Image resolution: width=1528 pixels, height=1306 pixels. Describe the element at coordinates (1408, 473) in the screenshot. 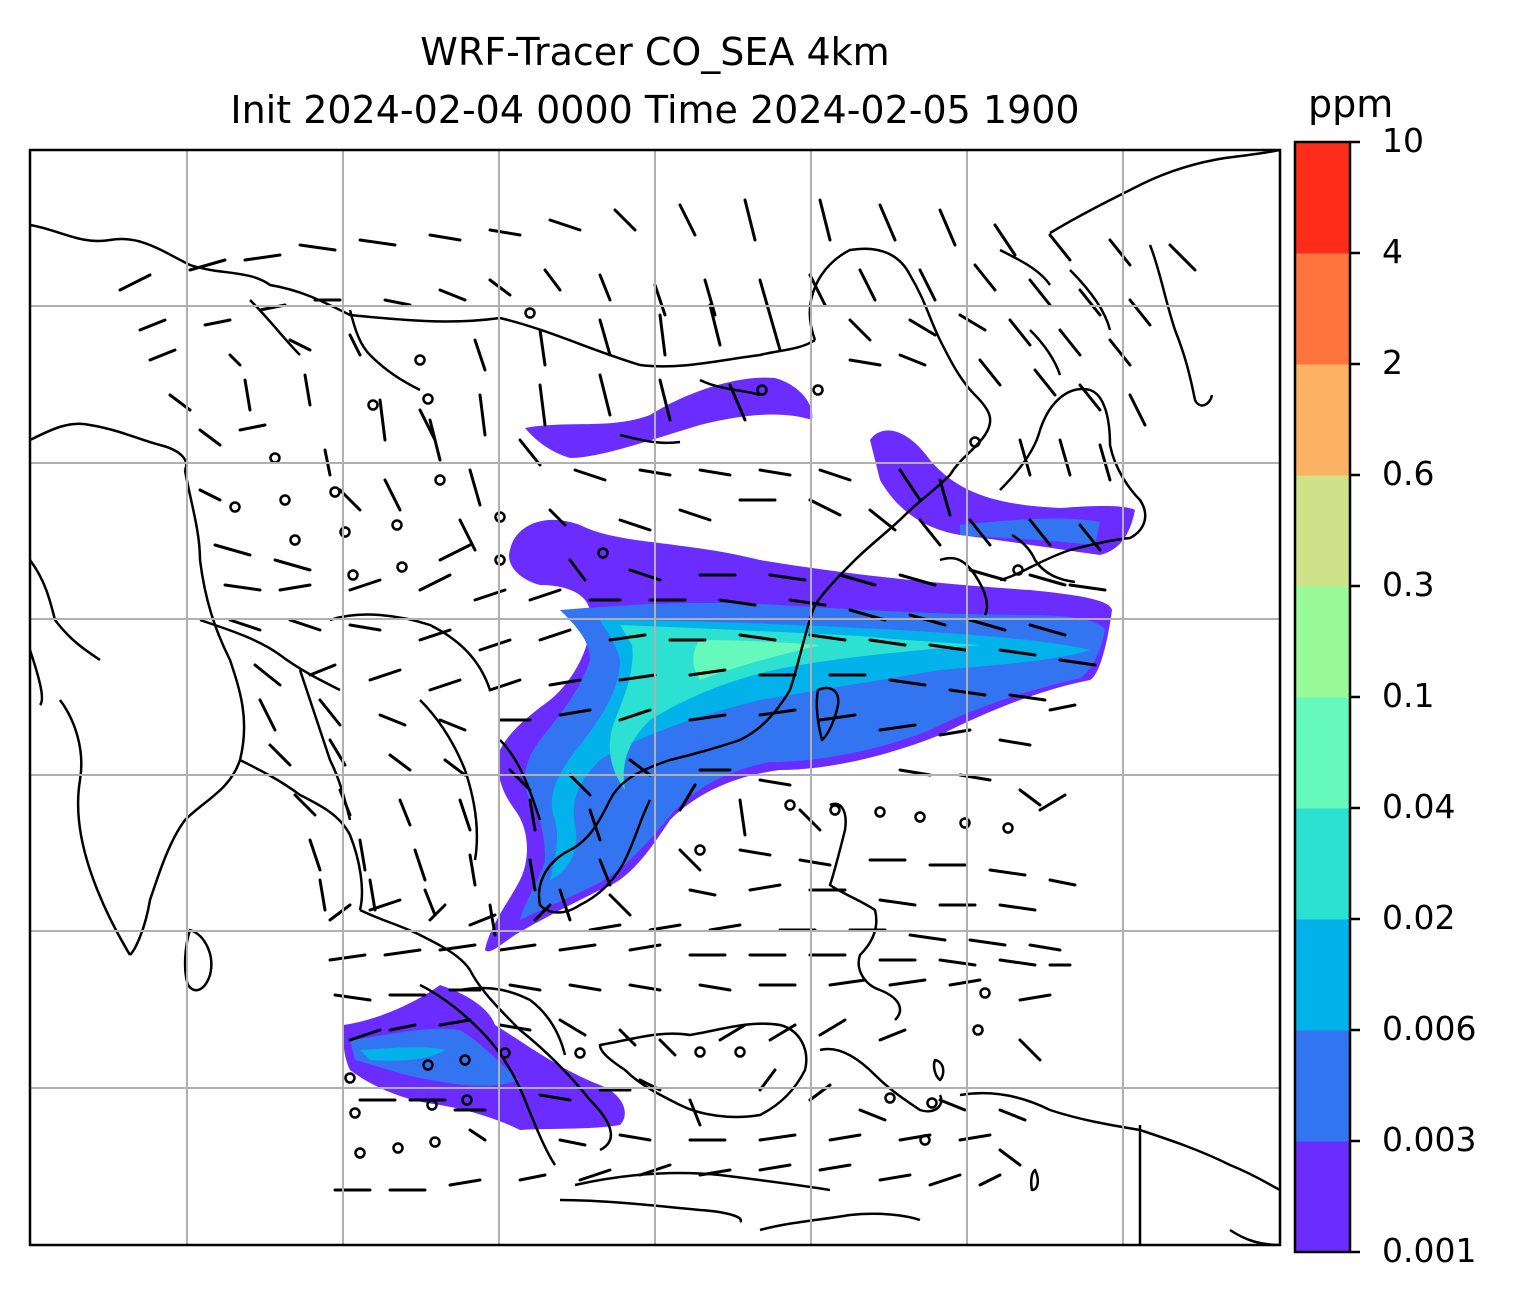

I see `colorbar-tick-label: 0.6` at that location.